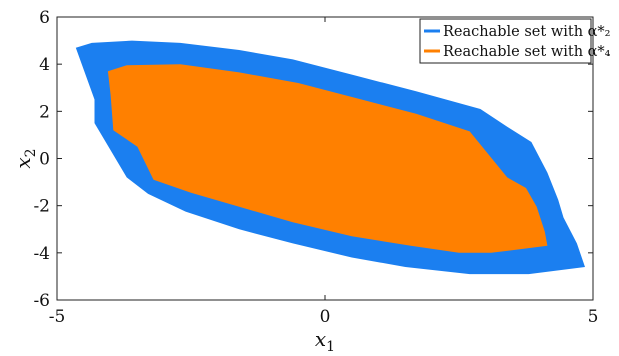  Describe the element at coordinates (527, 32) in the screenshot. I see `legend-entry: Reachable set with α*₂` at that location.